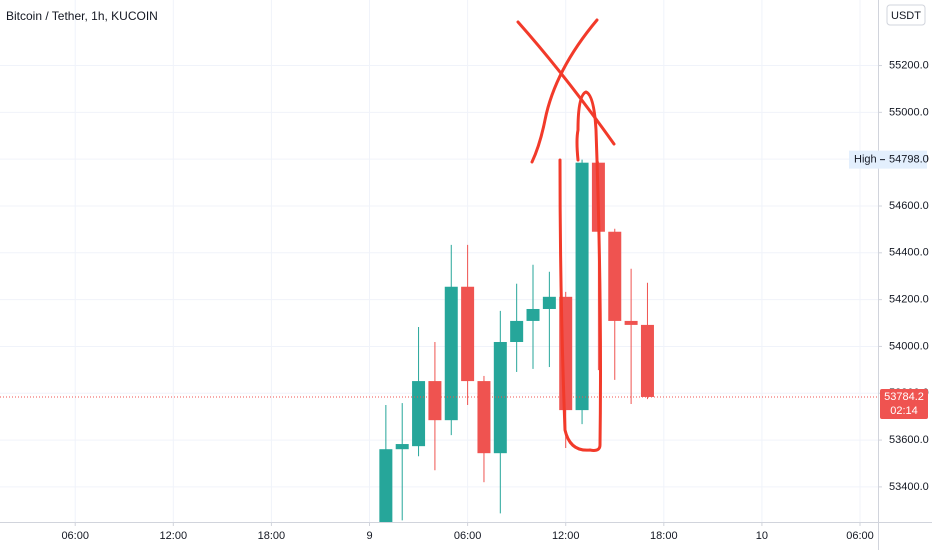 The width and height of the screenshot is (932, 550). I want to click on y-tick-label: 54600.0, so click(909, 206).